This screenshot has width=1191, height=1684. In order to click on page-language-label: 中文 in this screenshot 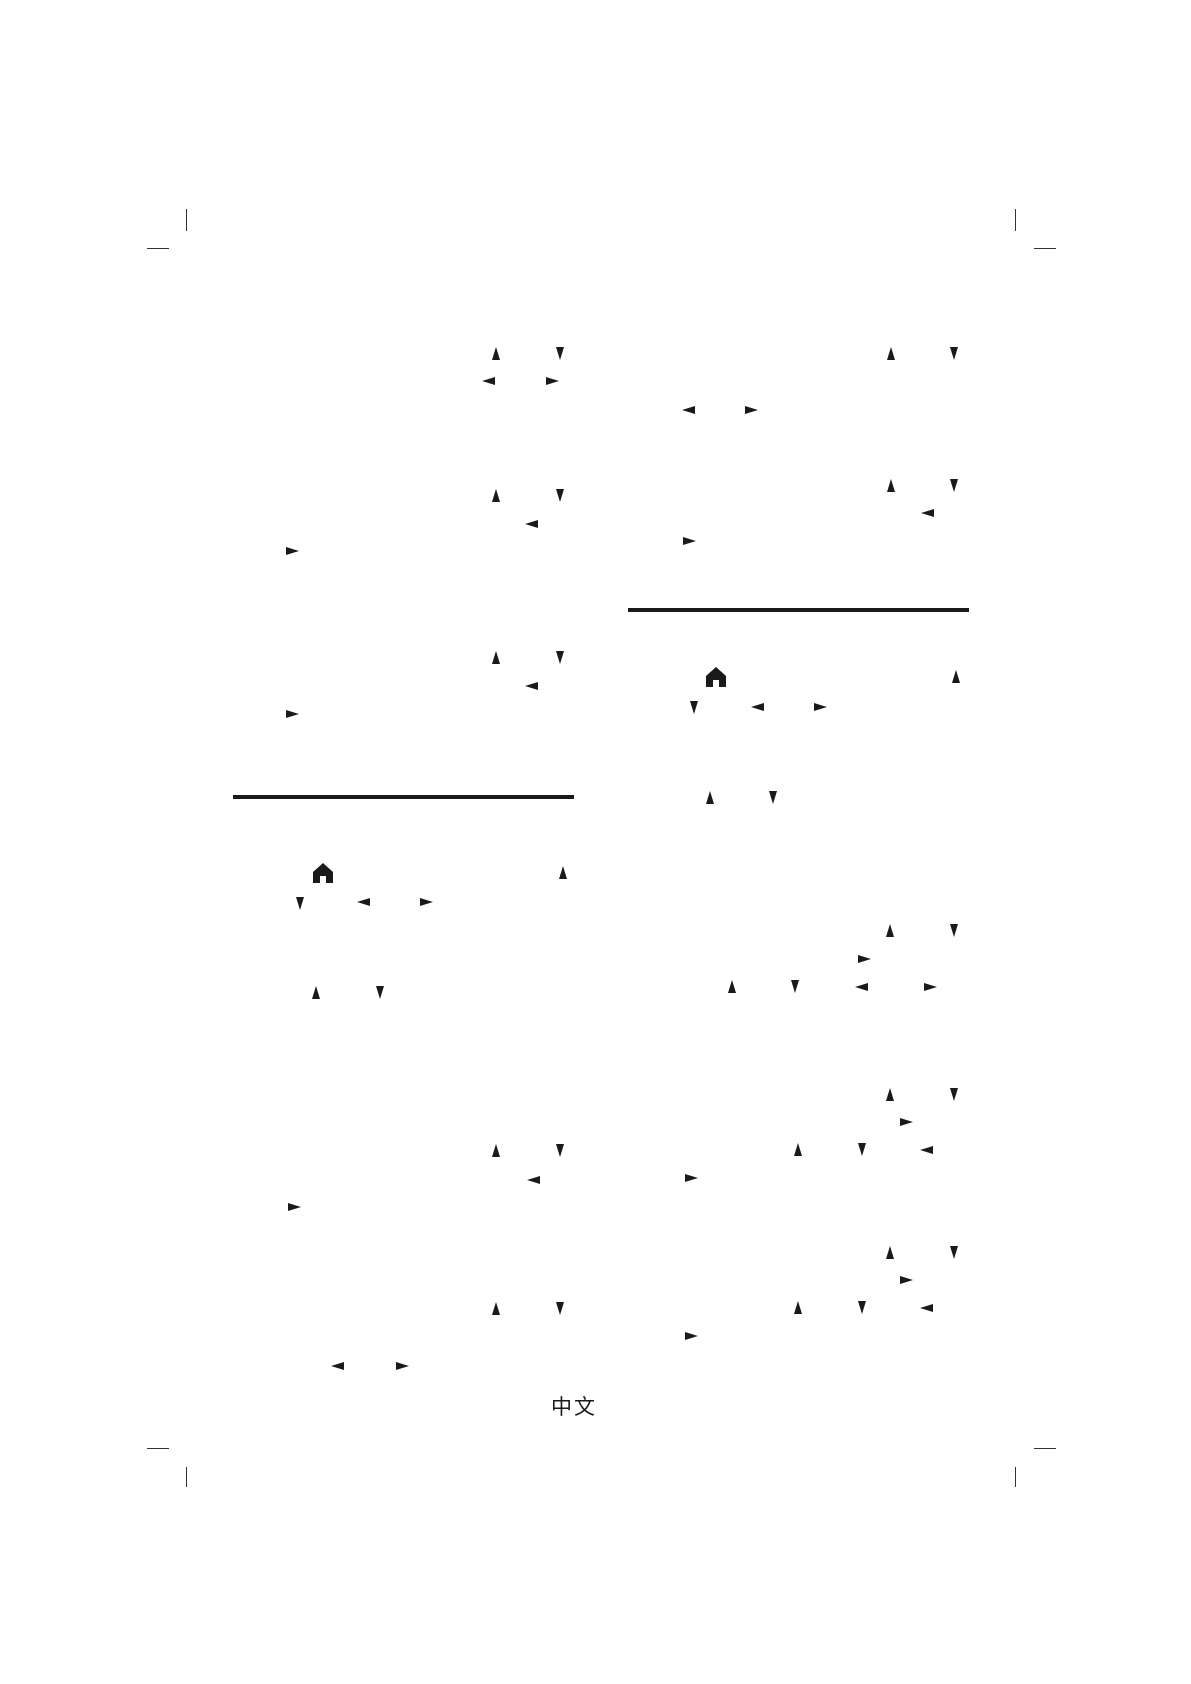, I will do `click(574, 1407)`.